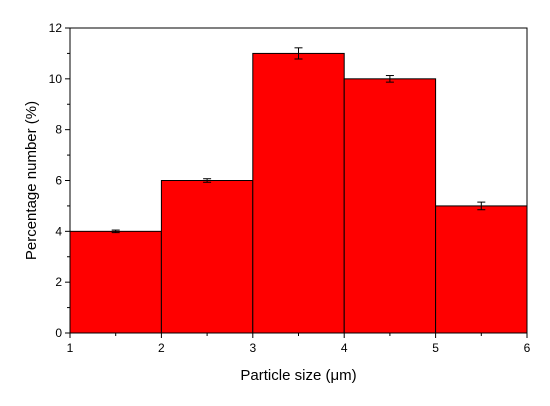 This screenshot has width=550, height=406. What do you see at coordinates (527, 348) in the screenshot?
I see `x-tick-label: 6` at bounding box center [527, 348].